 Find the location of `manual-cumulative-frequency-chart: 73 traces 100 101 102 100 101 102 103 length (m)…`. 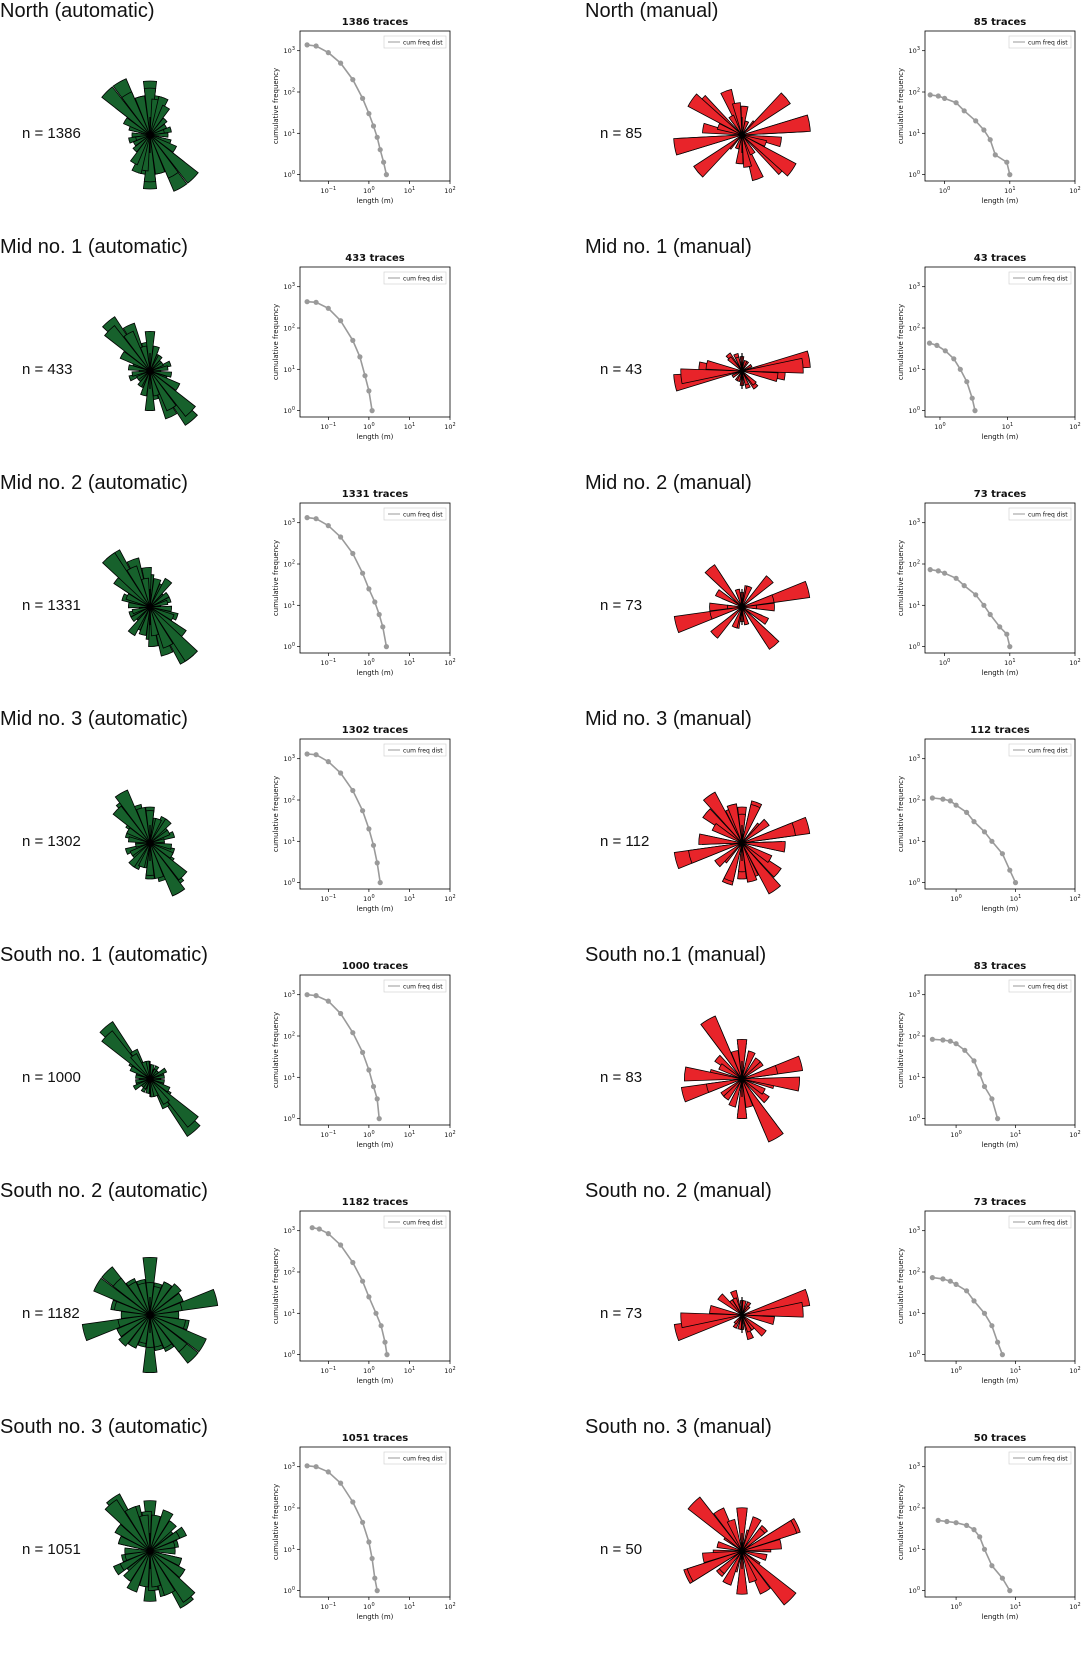

manual-cumulative-frequency-chart: 73 traces 100 101 102 100 101 102 103 length (m)… is located at coordinates (989, 1291).